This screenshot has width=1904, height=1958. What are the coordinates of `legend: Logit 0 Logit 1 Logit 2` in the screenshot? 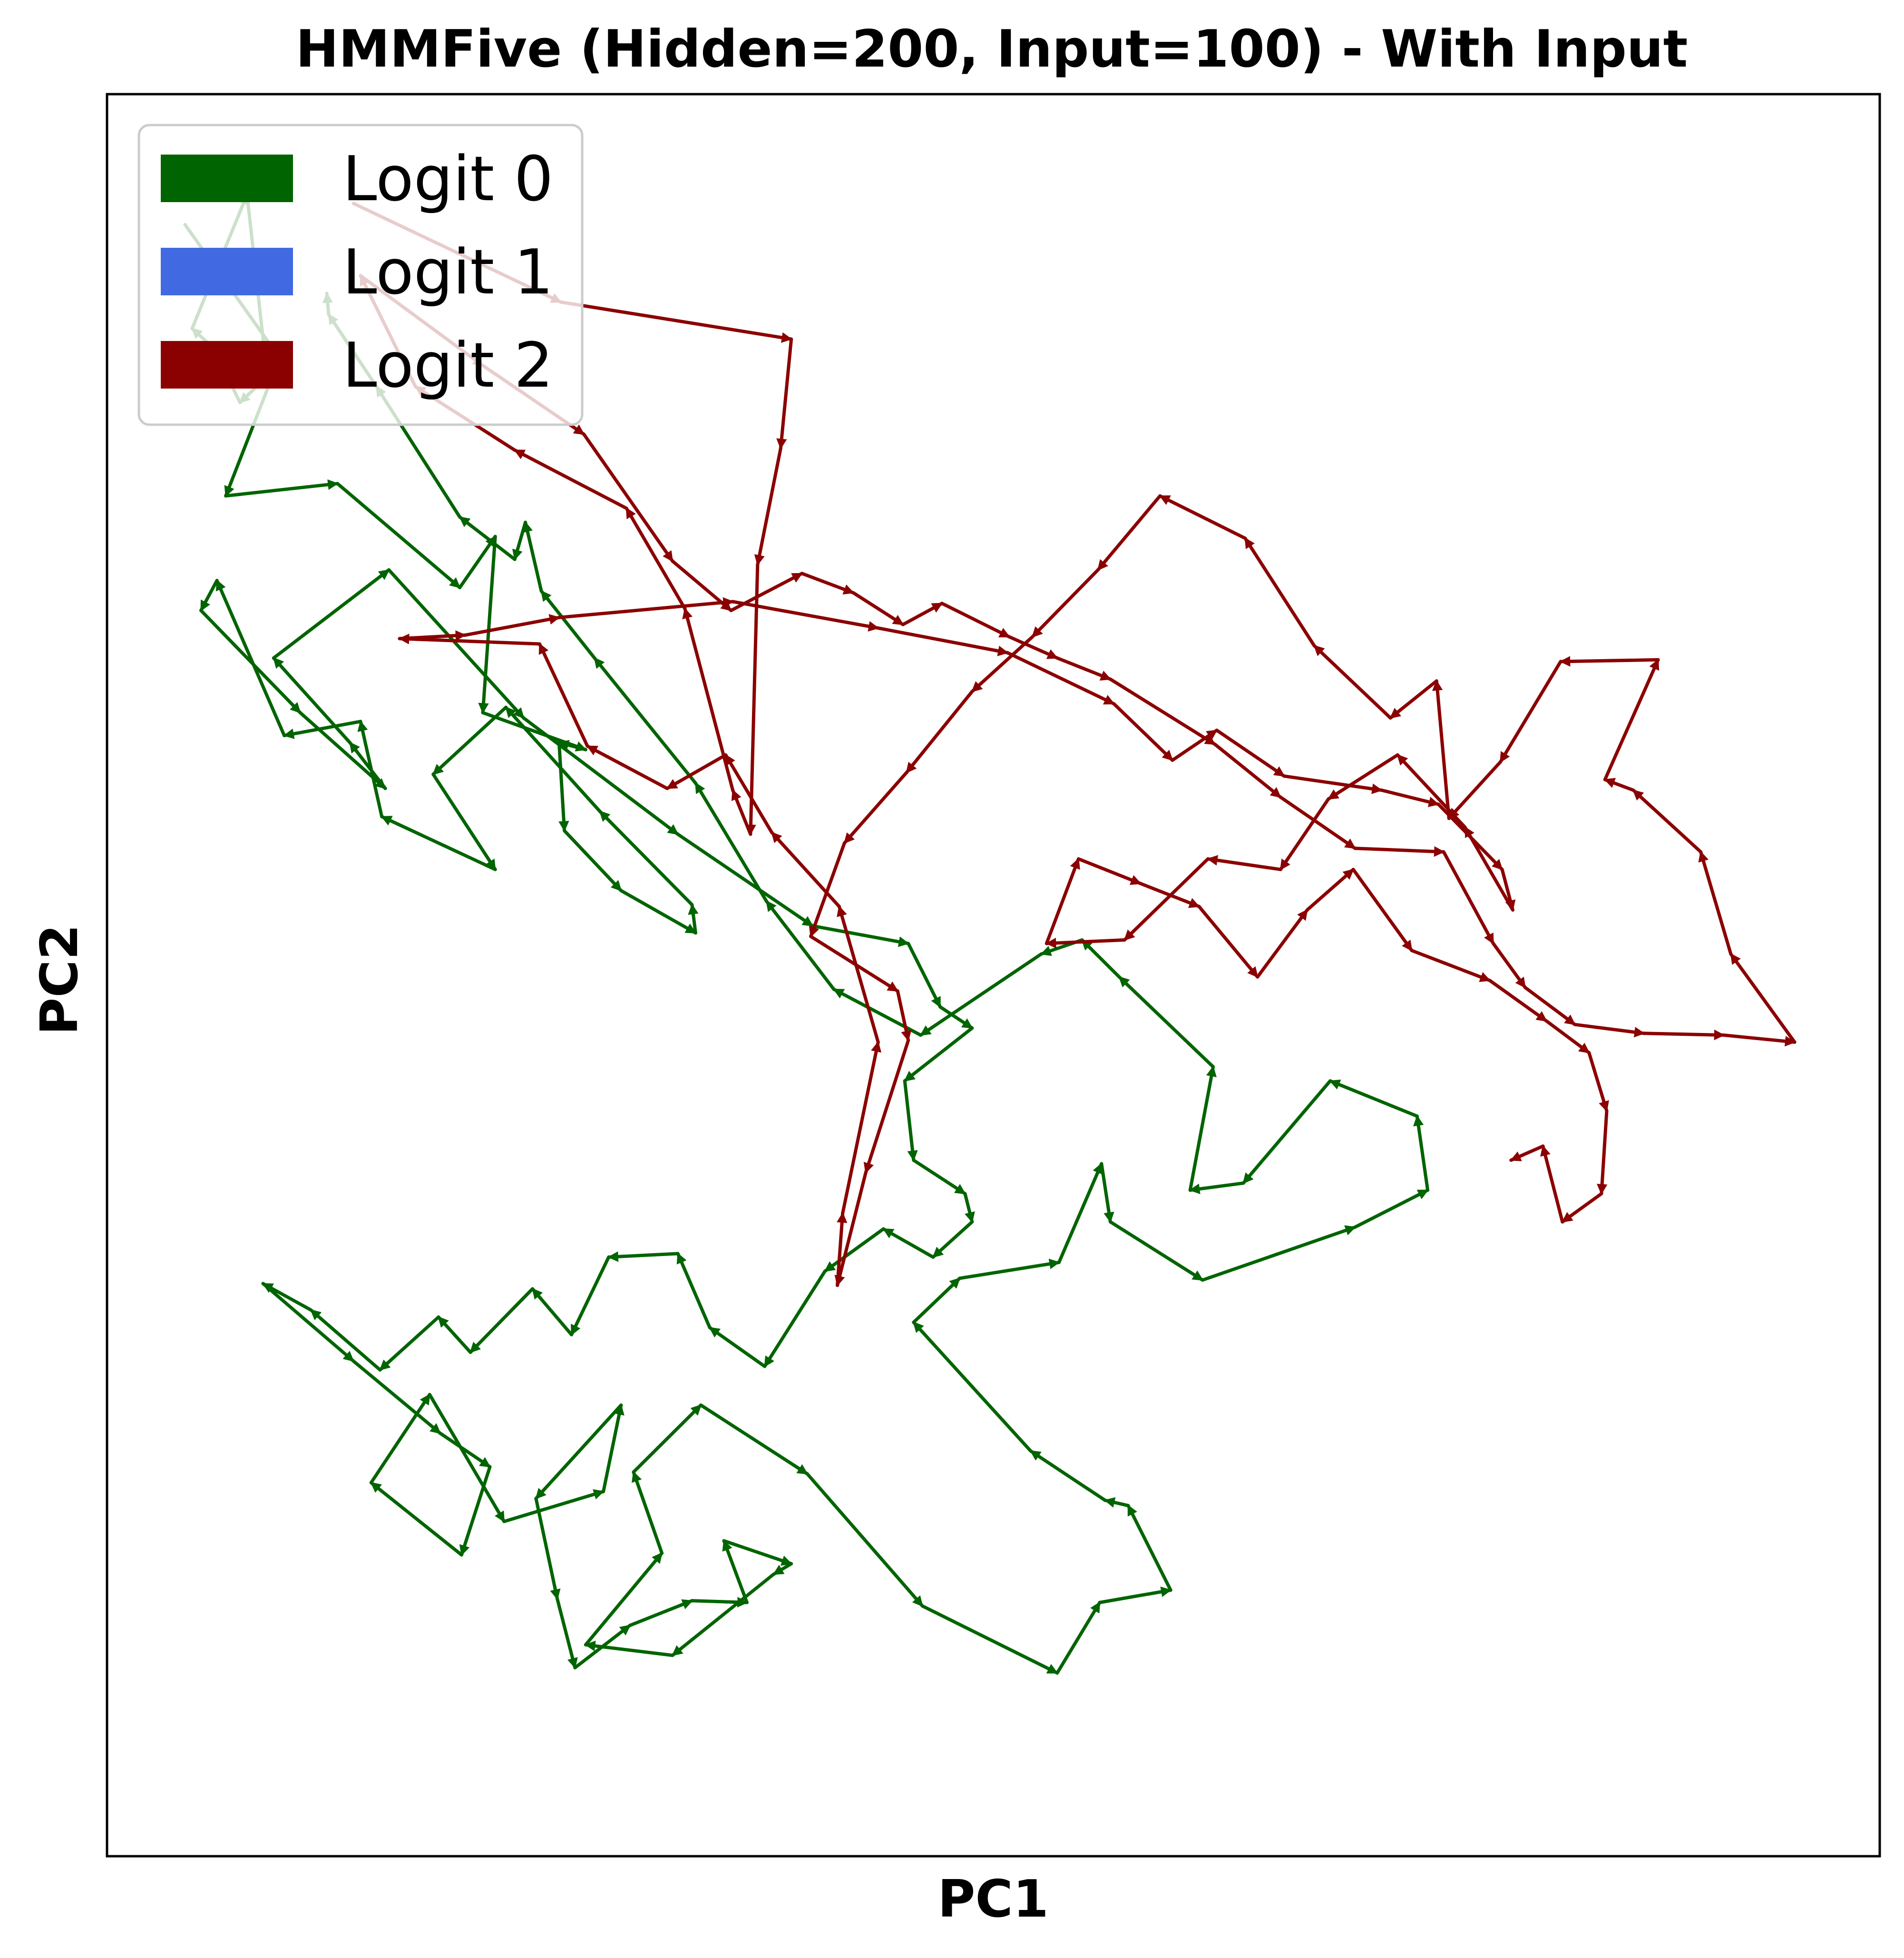 It's located at (360, 275).